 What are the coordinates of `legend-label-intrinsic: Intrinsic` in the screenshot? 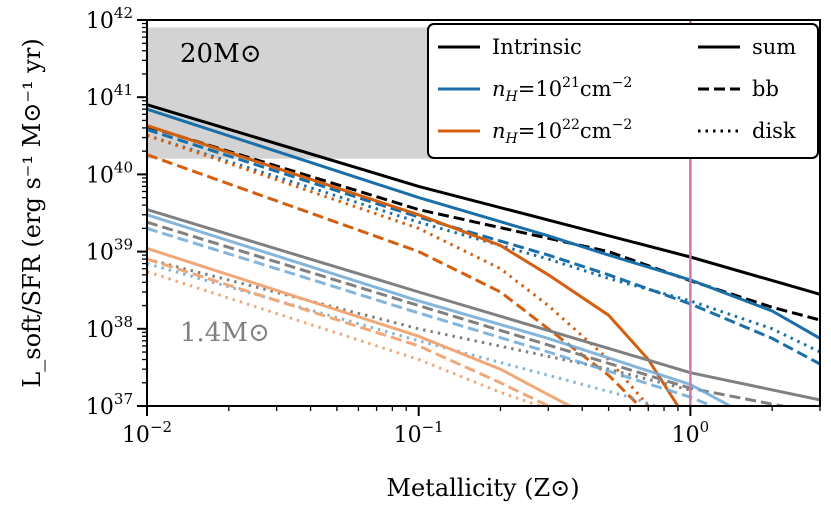 It's located at (537, 47).